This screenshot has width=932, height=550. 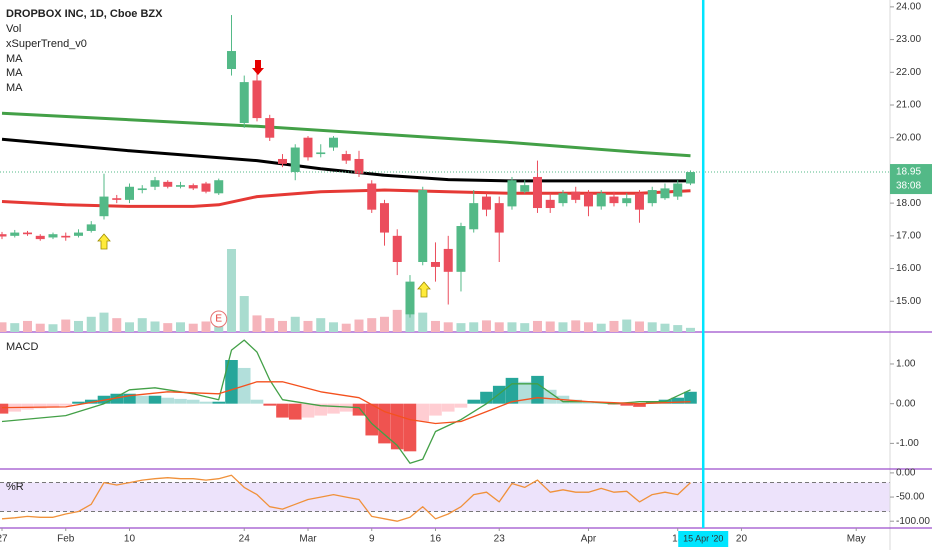 What do you see at coordinates (703, 538) in the screenshot?
I see `current-date-label: 15 Apr '20` at bounding box center [703, 538].